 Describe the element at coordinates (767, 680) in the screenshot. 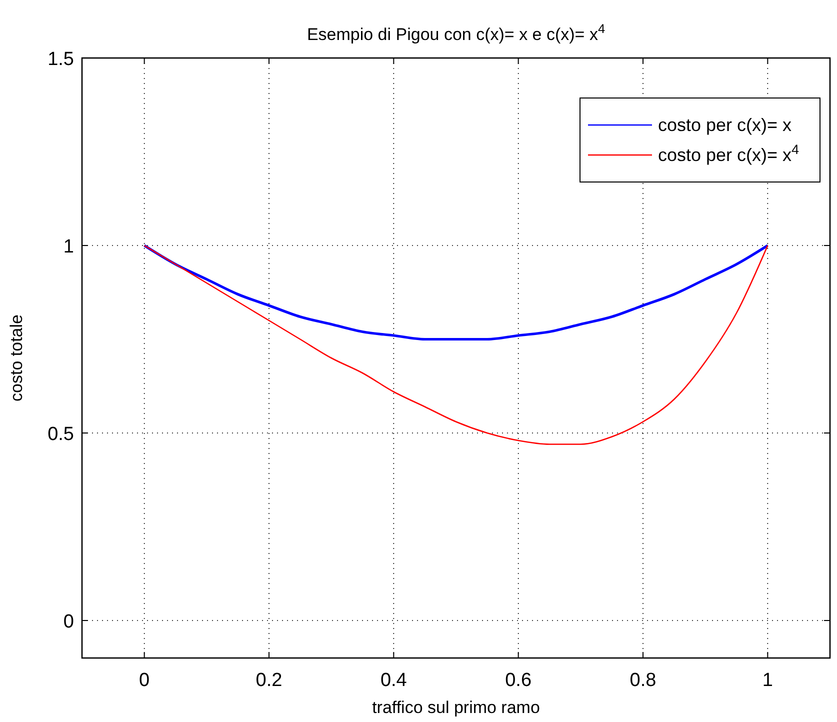

I see `x-tick-label: 1` at that location.